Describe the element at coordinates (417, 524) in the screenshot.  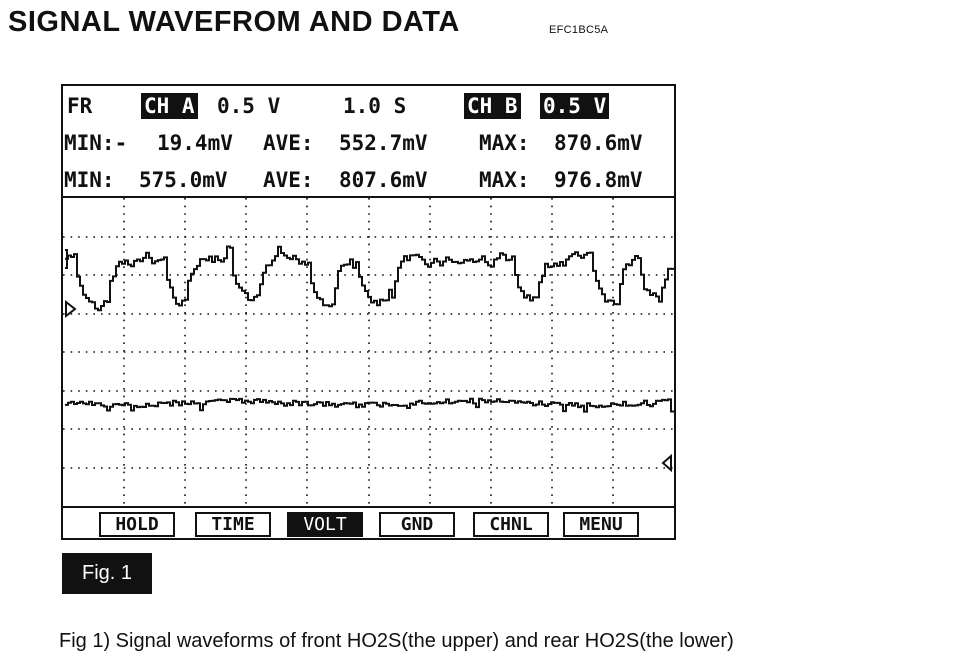
I see `gnd-button: GND` at that location.